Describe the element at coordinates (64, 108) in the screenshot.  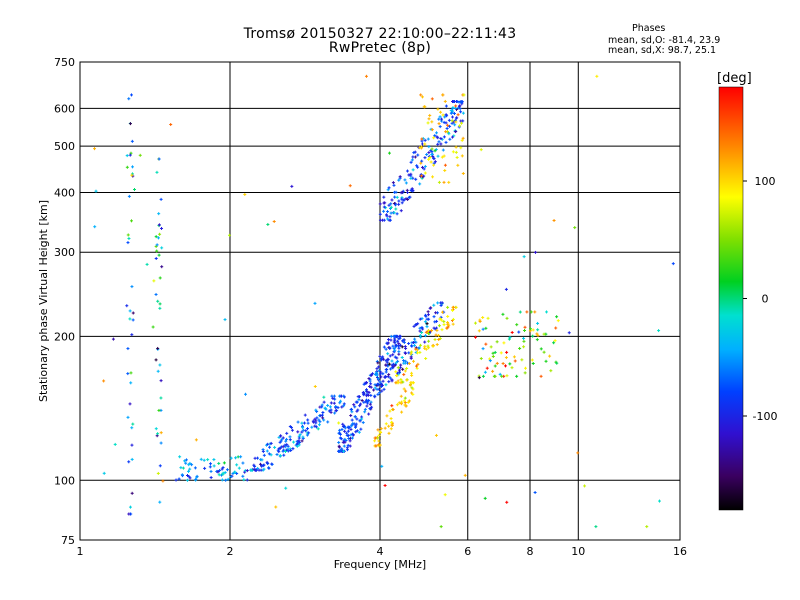
I see `y-tick-label: 600` at that location.